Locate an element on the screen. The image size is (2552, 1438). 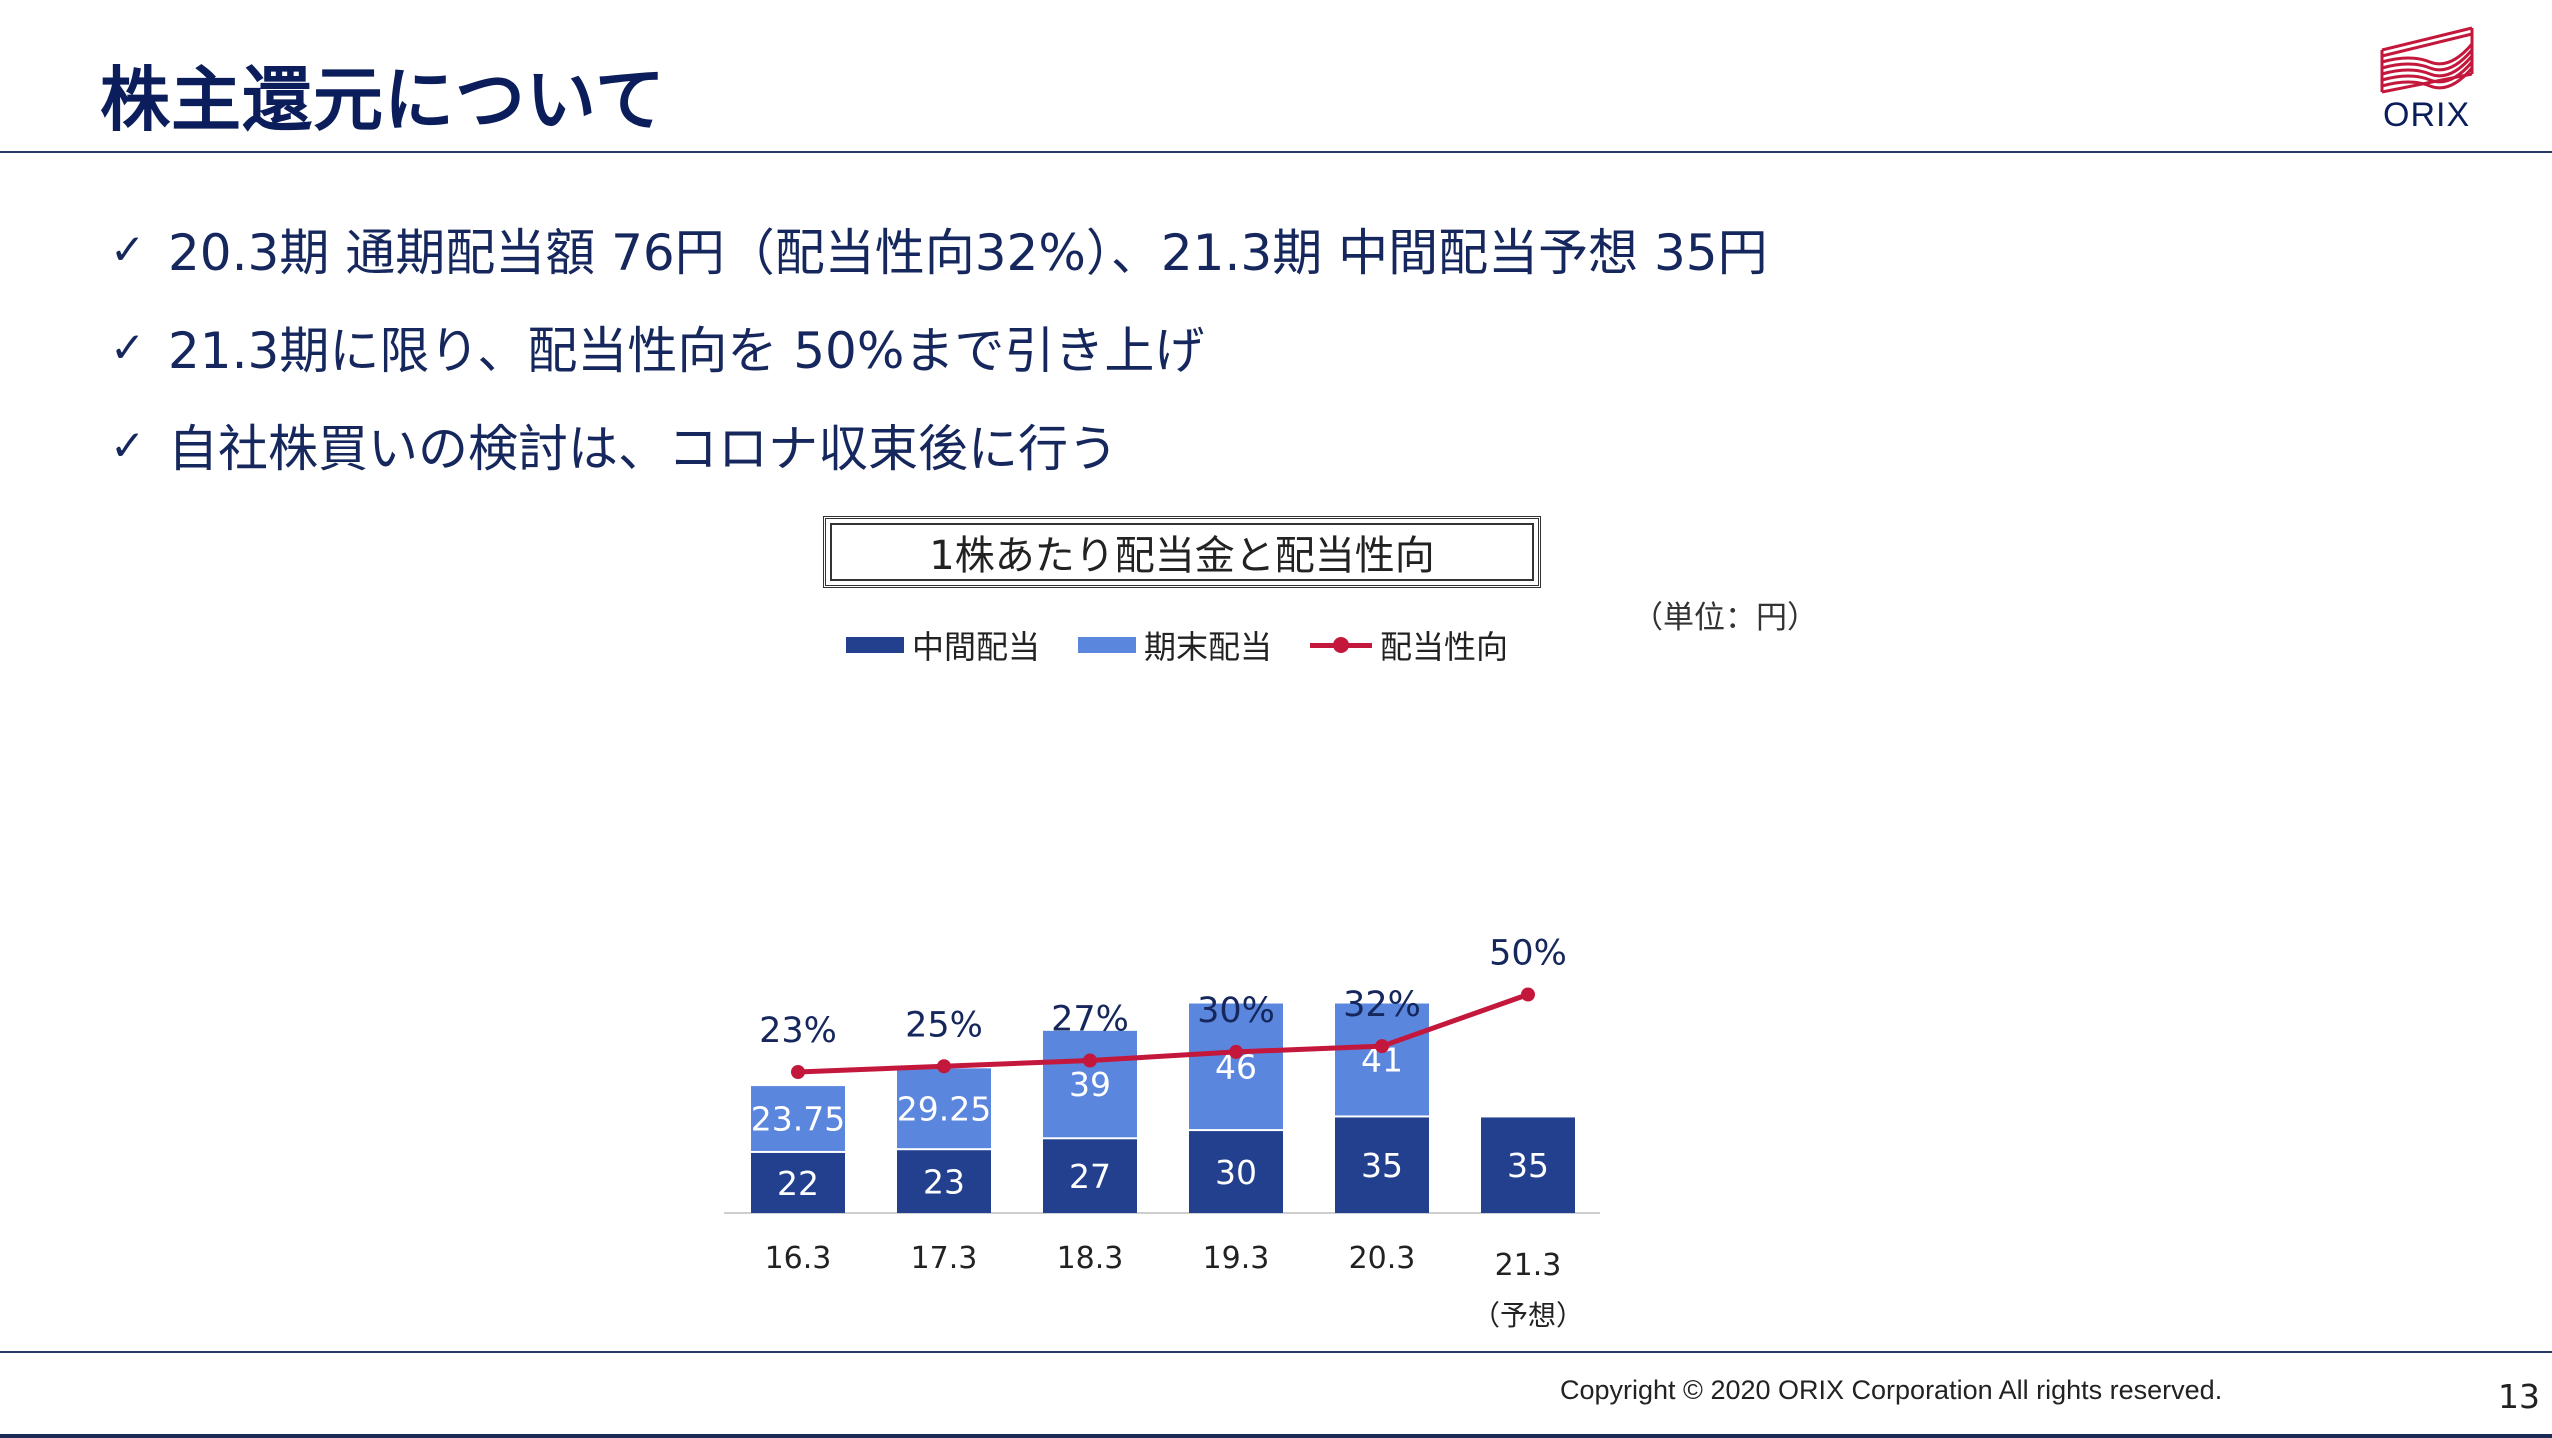
bar-label-interim: 27 is located at coordinates (1090, 1176).